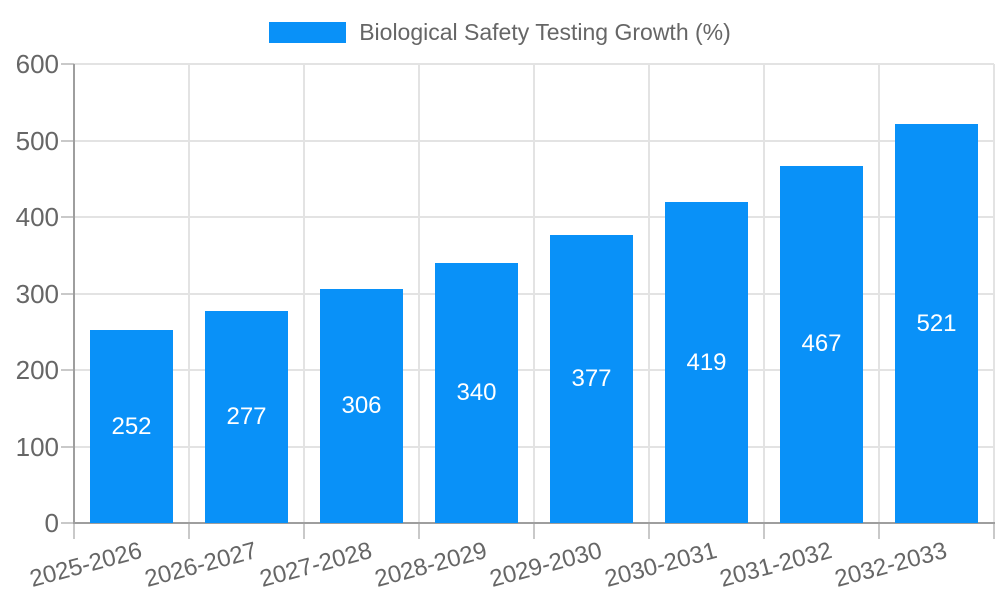 This screenshot has width=1000, height=600. Describe the element at coordinates (890, 565) in the screenshot. I see `x-tick-label: 2032-2033` at that location.